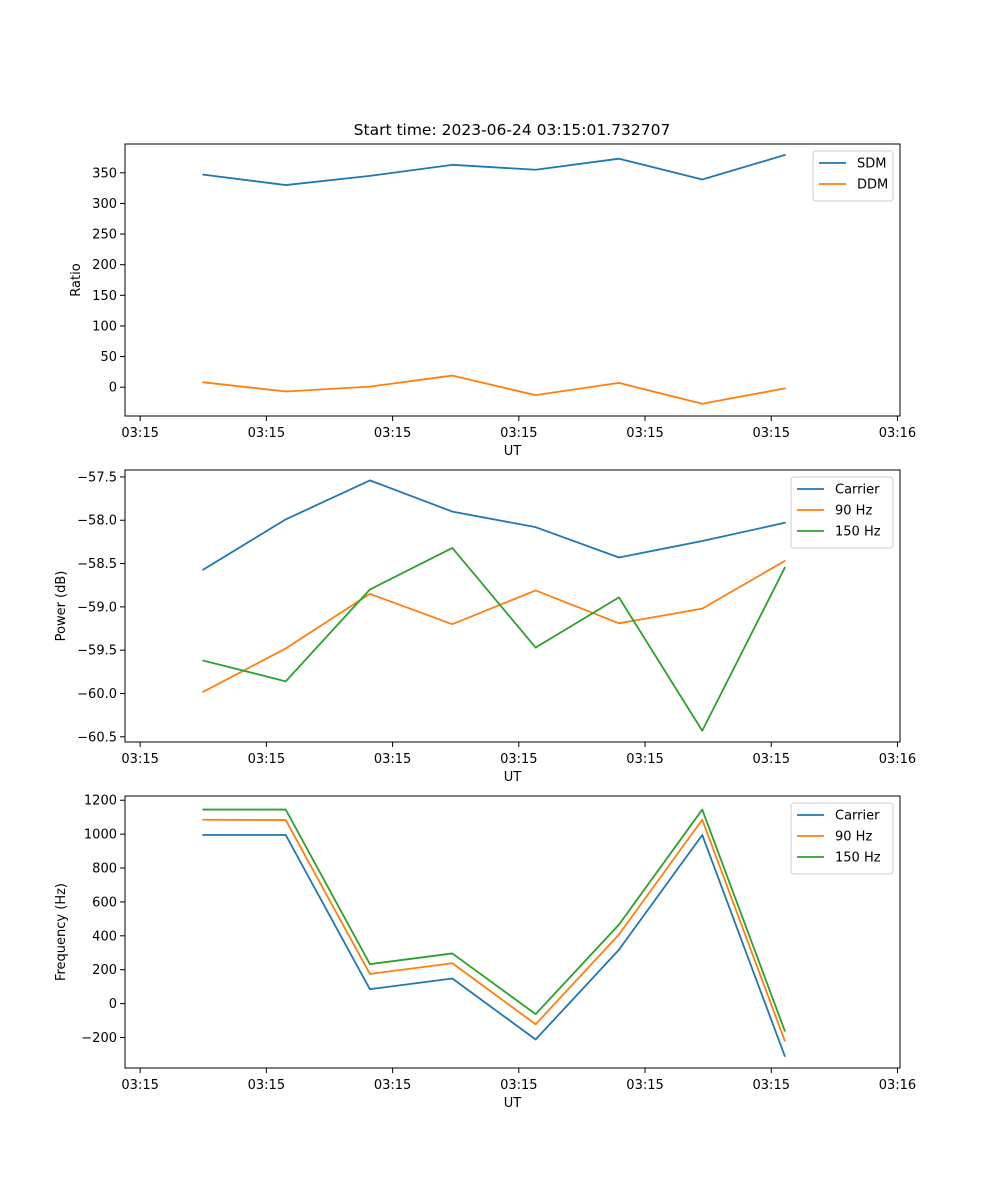 This screenshot has width=1000, height=1200. What do you see at coordinates (97, 737) in the screenshot?
I see `y-tick-label: −60.5` at bounding box center [97, 737].